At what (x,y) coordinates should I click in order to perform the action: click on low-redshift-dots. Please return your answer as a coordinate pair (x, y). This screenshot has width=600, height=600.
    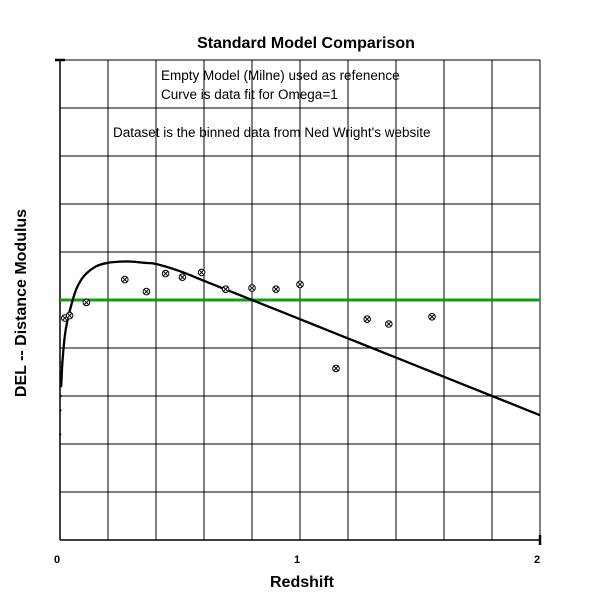
    Looking at the image, I should click on (61, 398).